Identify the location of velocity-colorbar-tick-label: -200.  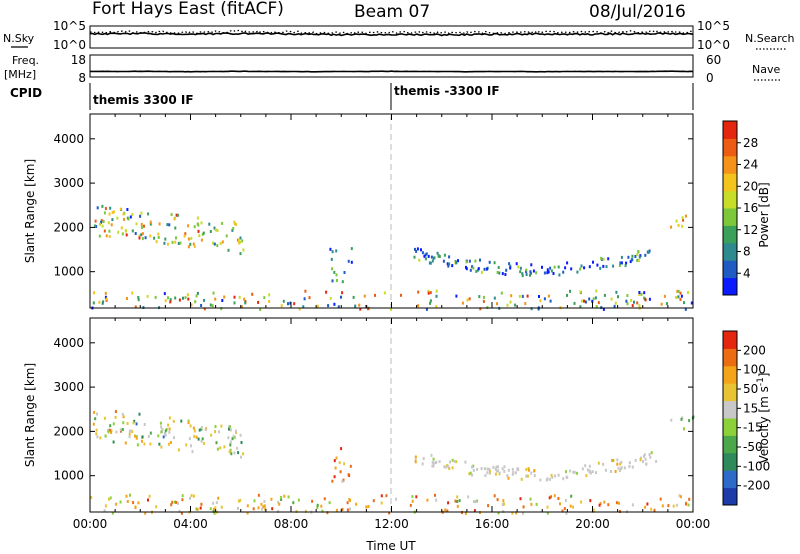
(756, 486).